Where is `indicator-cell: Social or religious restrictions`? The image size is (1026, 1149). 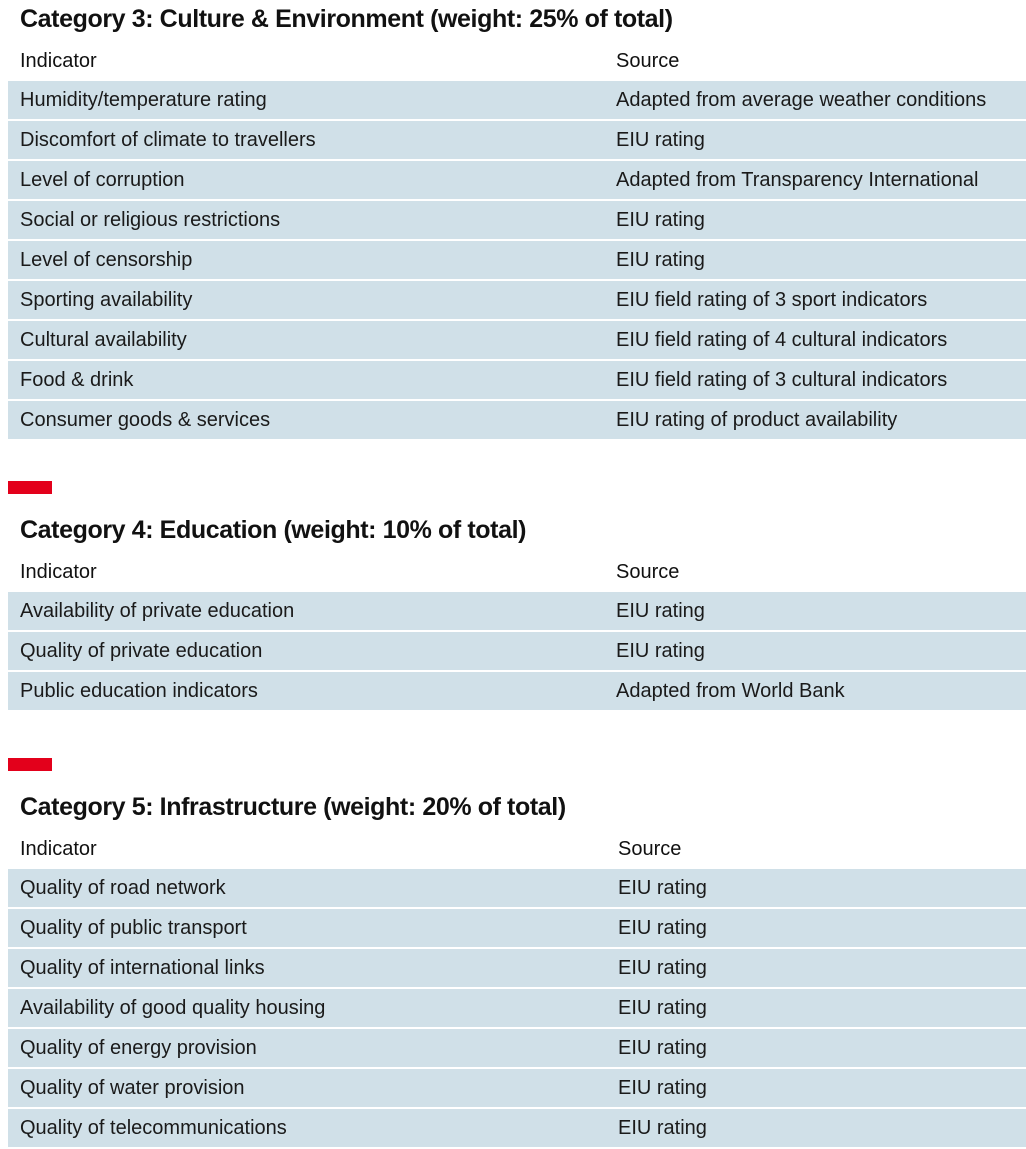
indicator-cell: Social or religious restrictions is located at coordinates (150, 220).